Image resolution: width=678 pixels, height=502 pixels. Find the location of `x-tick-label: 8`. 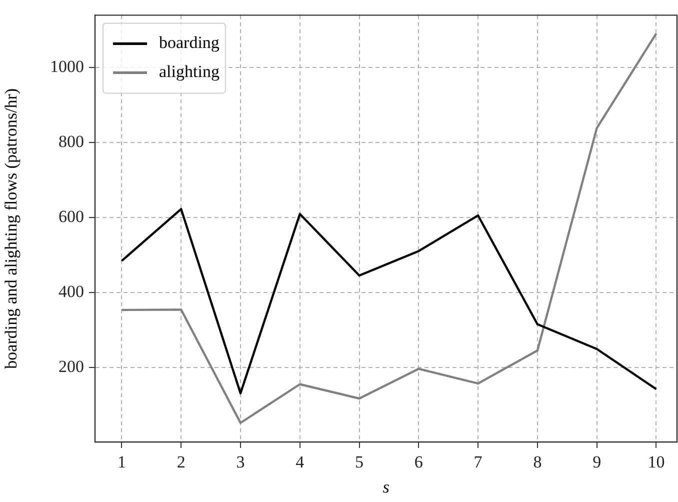

x-tick-label: 8 is located at coordinates (537, 462).